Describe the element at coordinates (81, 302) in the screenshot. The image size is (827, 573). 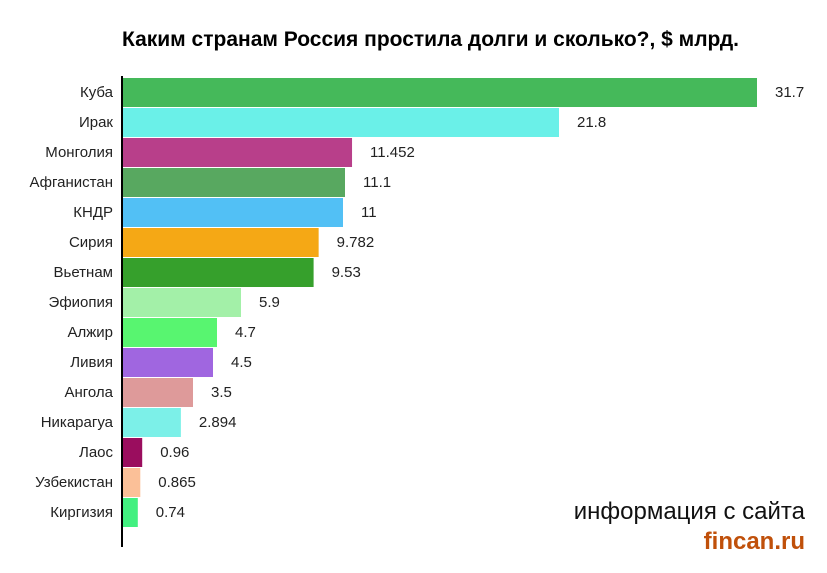
I see `category-label: Эфиопия` at that location.